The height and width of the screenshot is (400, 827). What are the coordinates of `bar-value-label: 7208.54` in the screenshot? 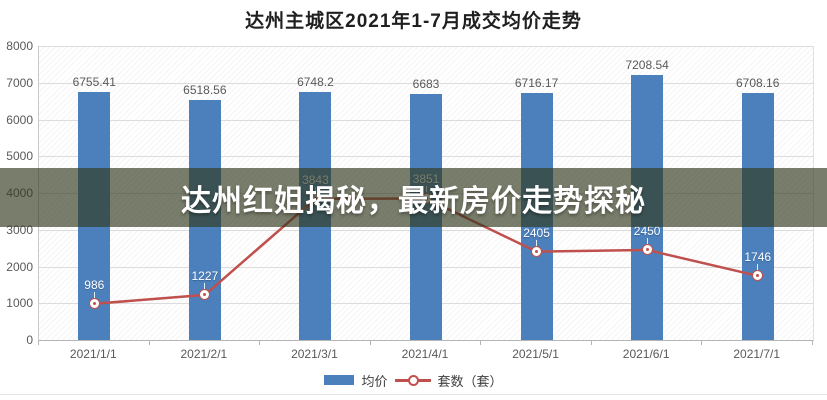 It's located at (647, 65).